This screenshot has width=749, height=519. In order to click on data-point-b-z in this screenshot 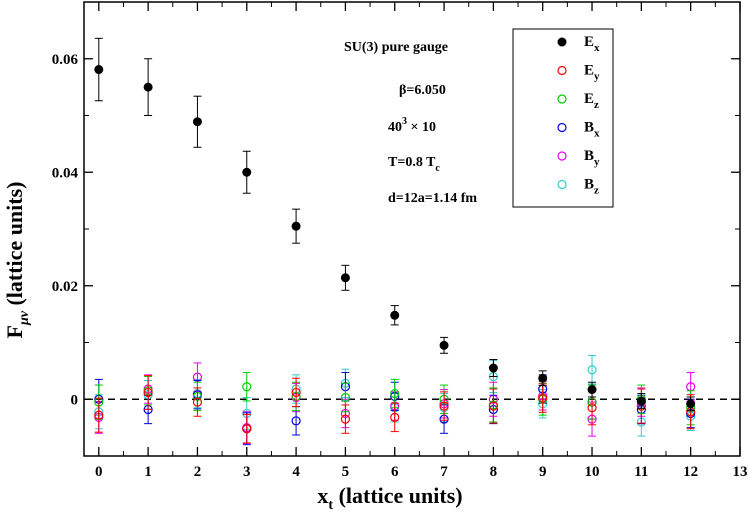, I will do `click(592, 370)`.